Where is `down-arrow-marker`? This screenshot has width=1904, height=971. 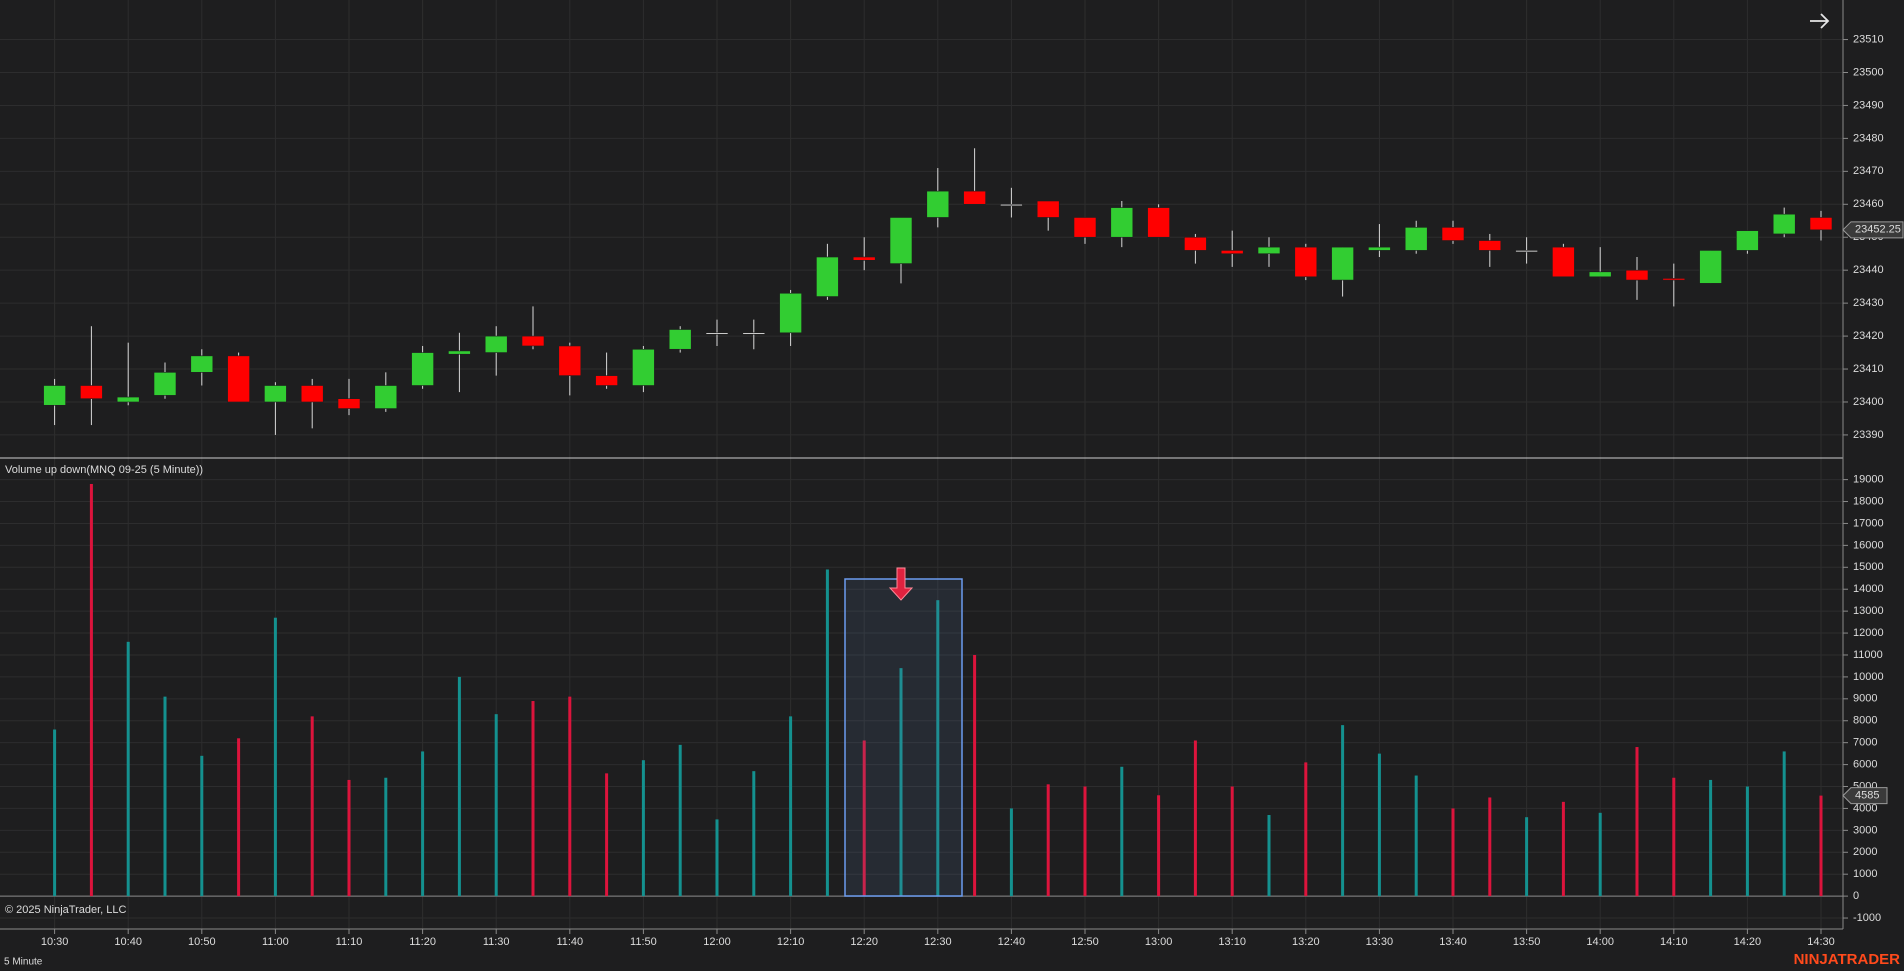 down-arrow-marker is located at coordinates (901, 584).